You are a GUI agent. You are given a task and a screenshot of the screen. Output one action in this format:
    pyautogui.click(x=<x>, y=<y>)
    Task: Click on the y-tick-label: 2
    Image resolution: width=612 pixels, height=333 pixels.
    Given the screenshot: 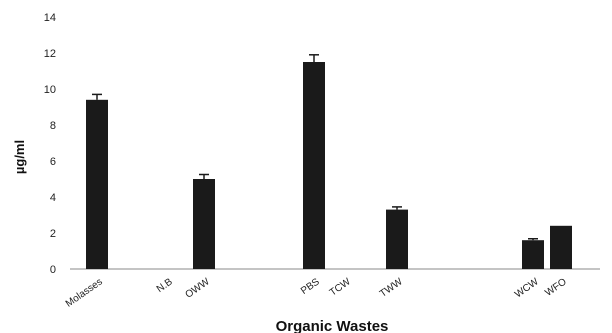 What is the action you would take?
    pyautogui.click(x=53, y=234)
    